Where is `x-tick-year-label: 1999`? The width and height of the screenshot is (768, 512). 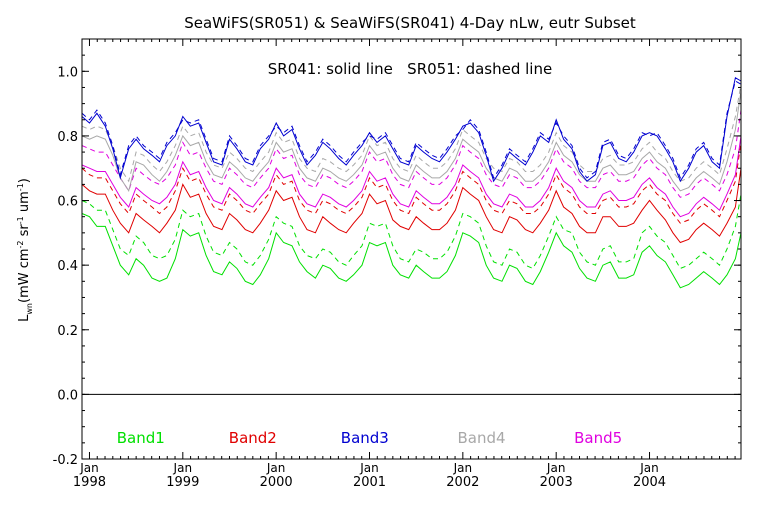 x-tick-year-label: 1999 is located at coordinates (182, 482).